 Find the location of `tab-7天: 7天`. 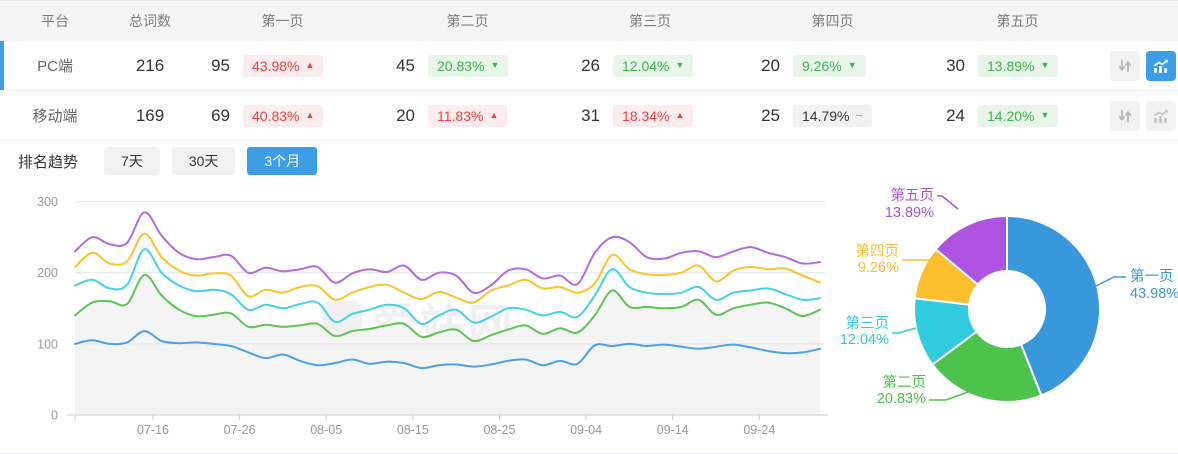

tab-7天: 7天 is located at coordinates (132, 161).